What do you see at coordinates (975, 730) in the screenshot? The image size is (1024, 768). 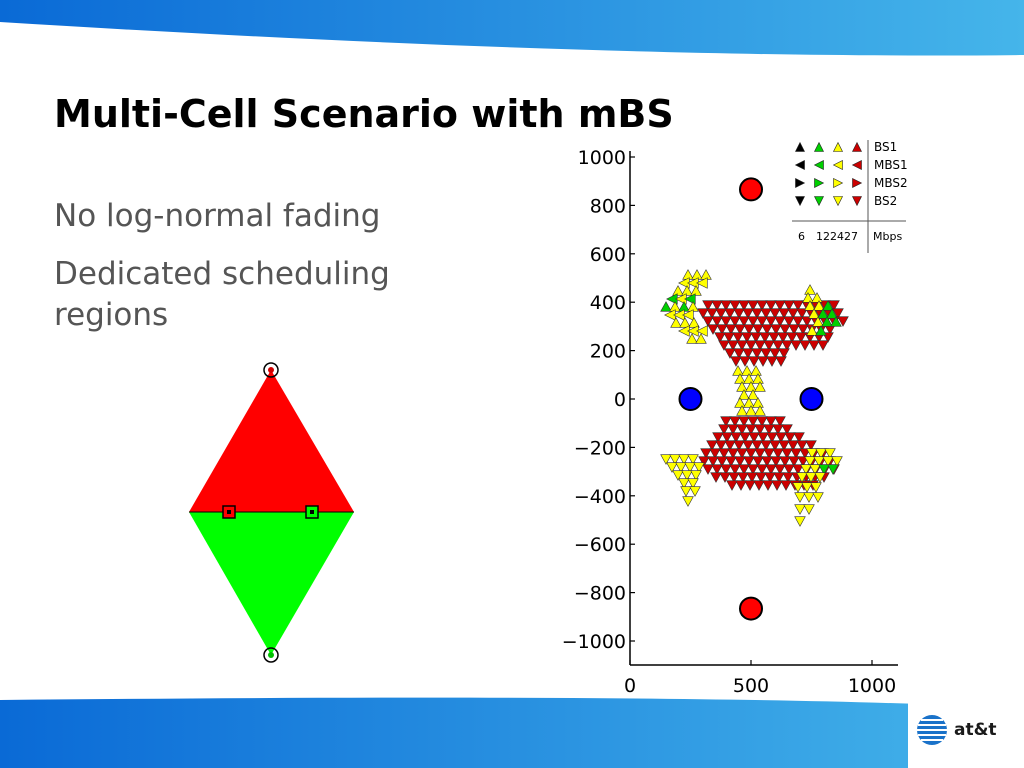 I see `logo-text: at&t` at bounding box center [975, 730].